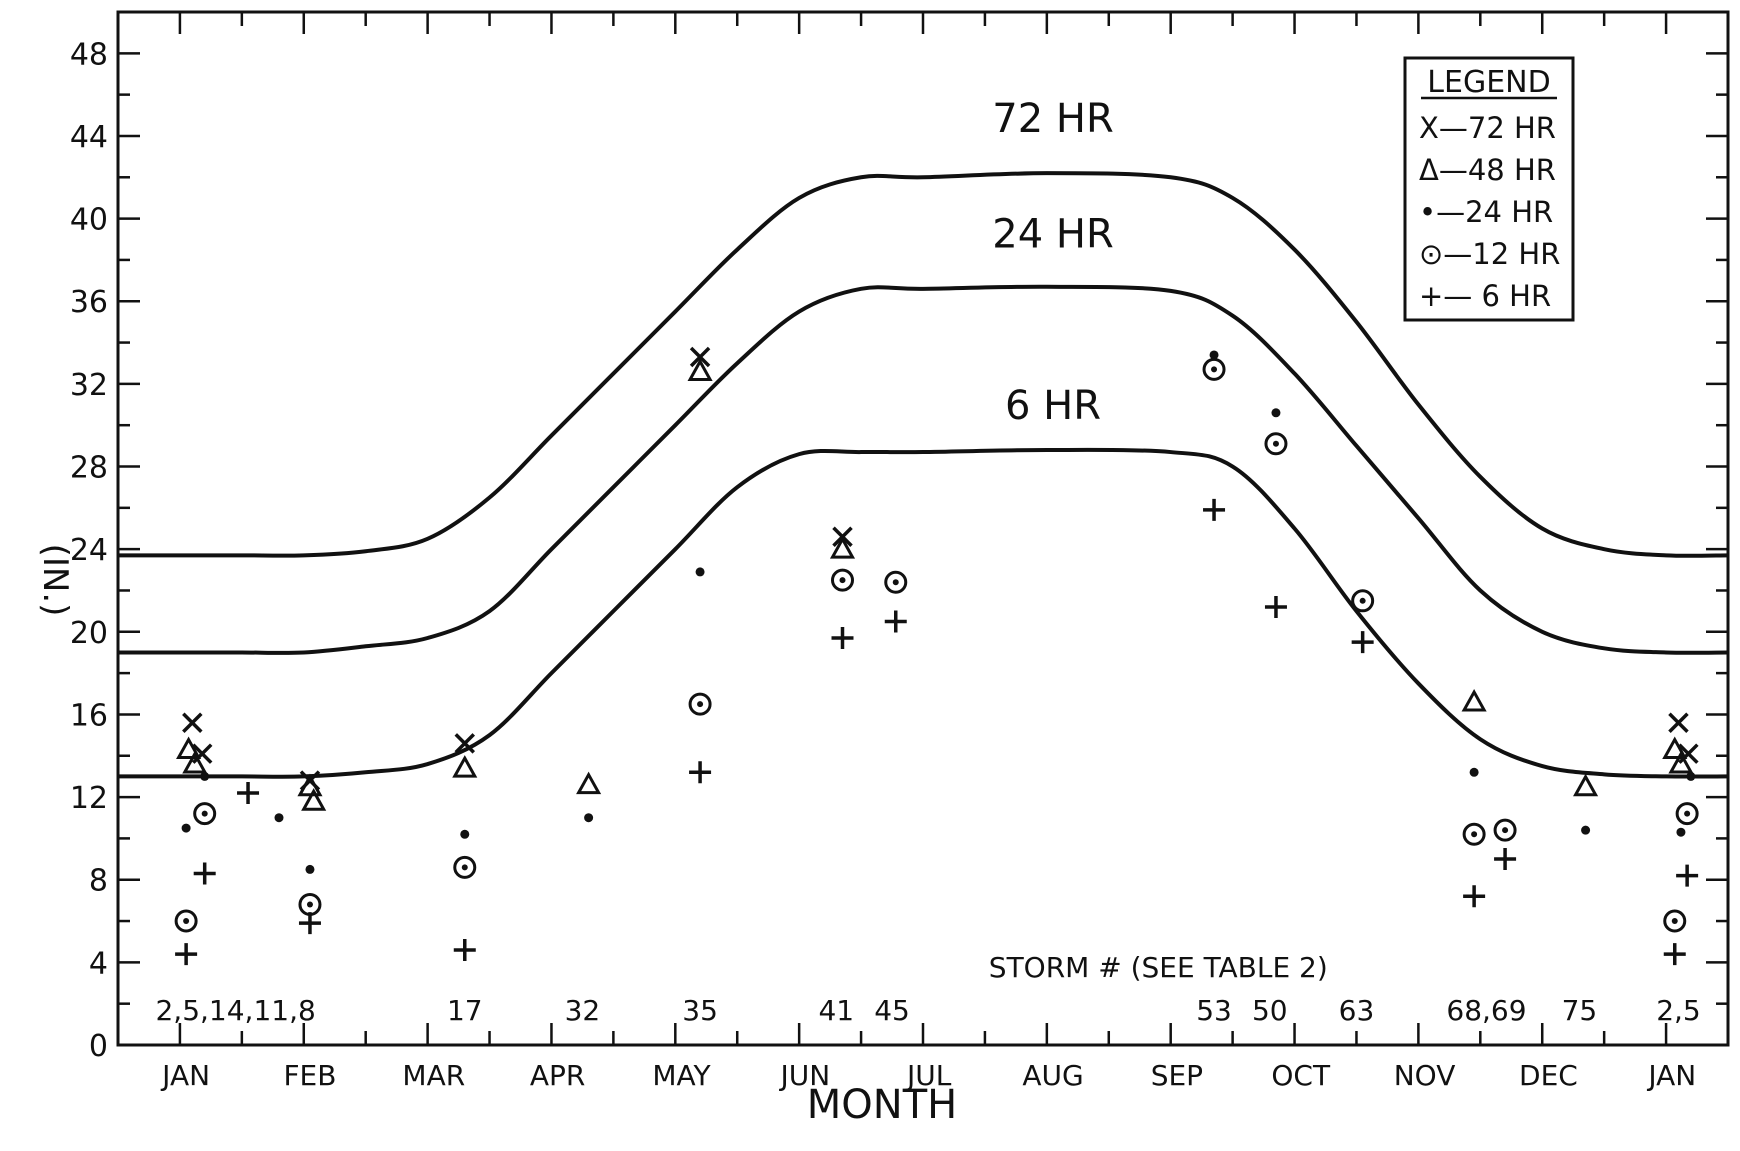  I want to click on curve-label: 72 HR, so click(1052, 119).